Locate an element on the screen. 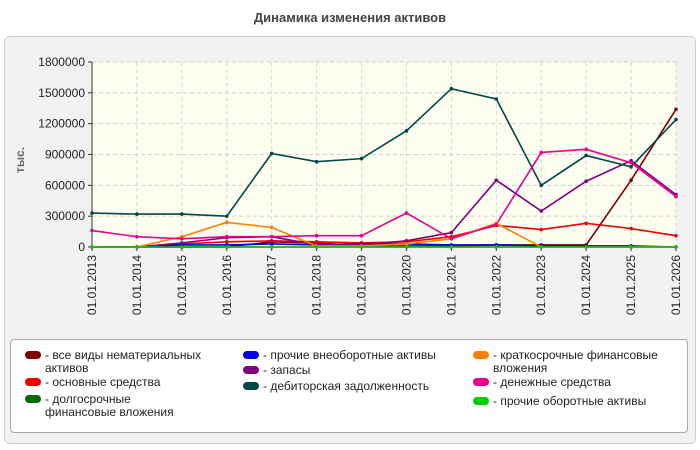 Image resolution: width=700 pixels, height=450 pixels. legend-item: основные средства is located at coordinates (115, 382).